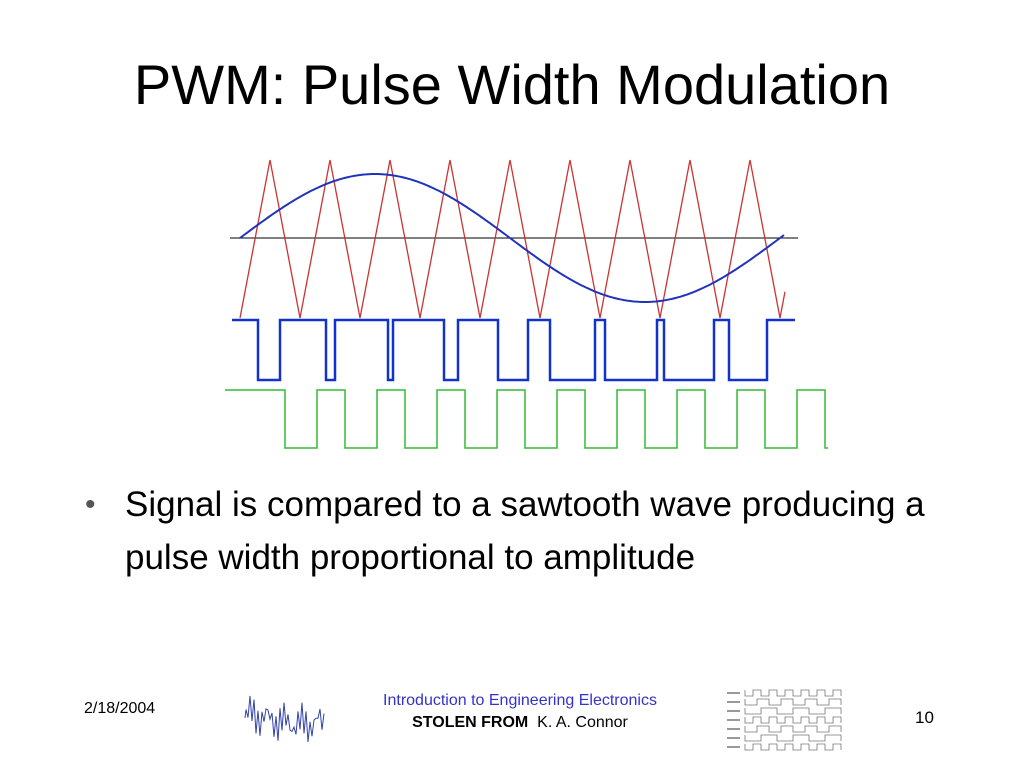  What do you see at coordinates (470, 722) in the screenshot?
I see `footer-credit-label: STOLEN FROM` at bounding box center [470, 722].